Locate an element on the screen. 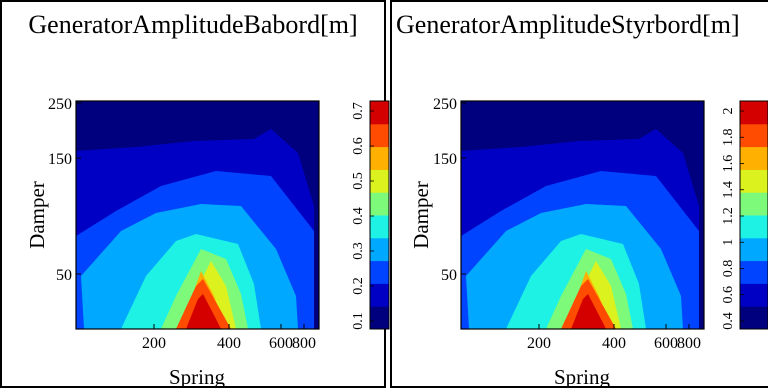 The width and height of the screenshot is (768, 388). colorbar-tick-label: 0.3 is located at coordinates (358, 251).